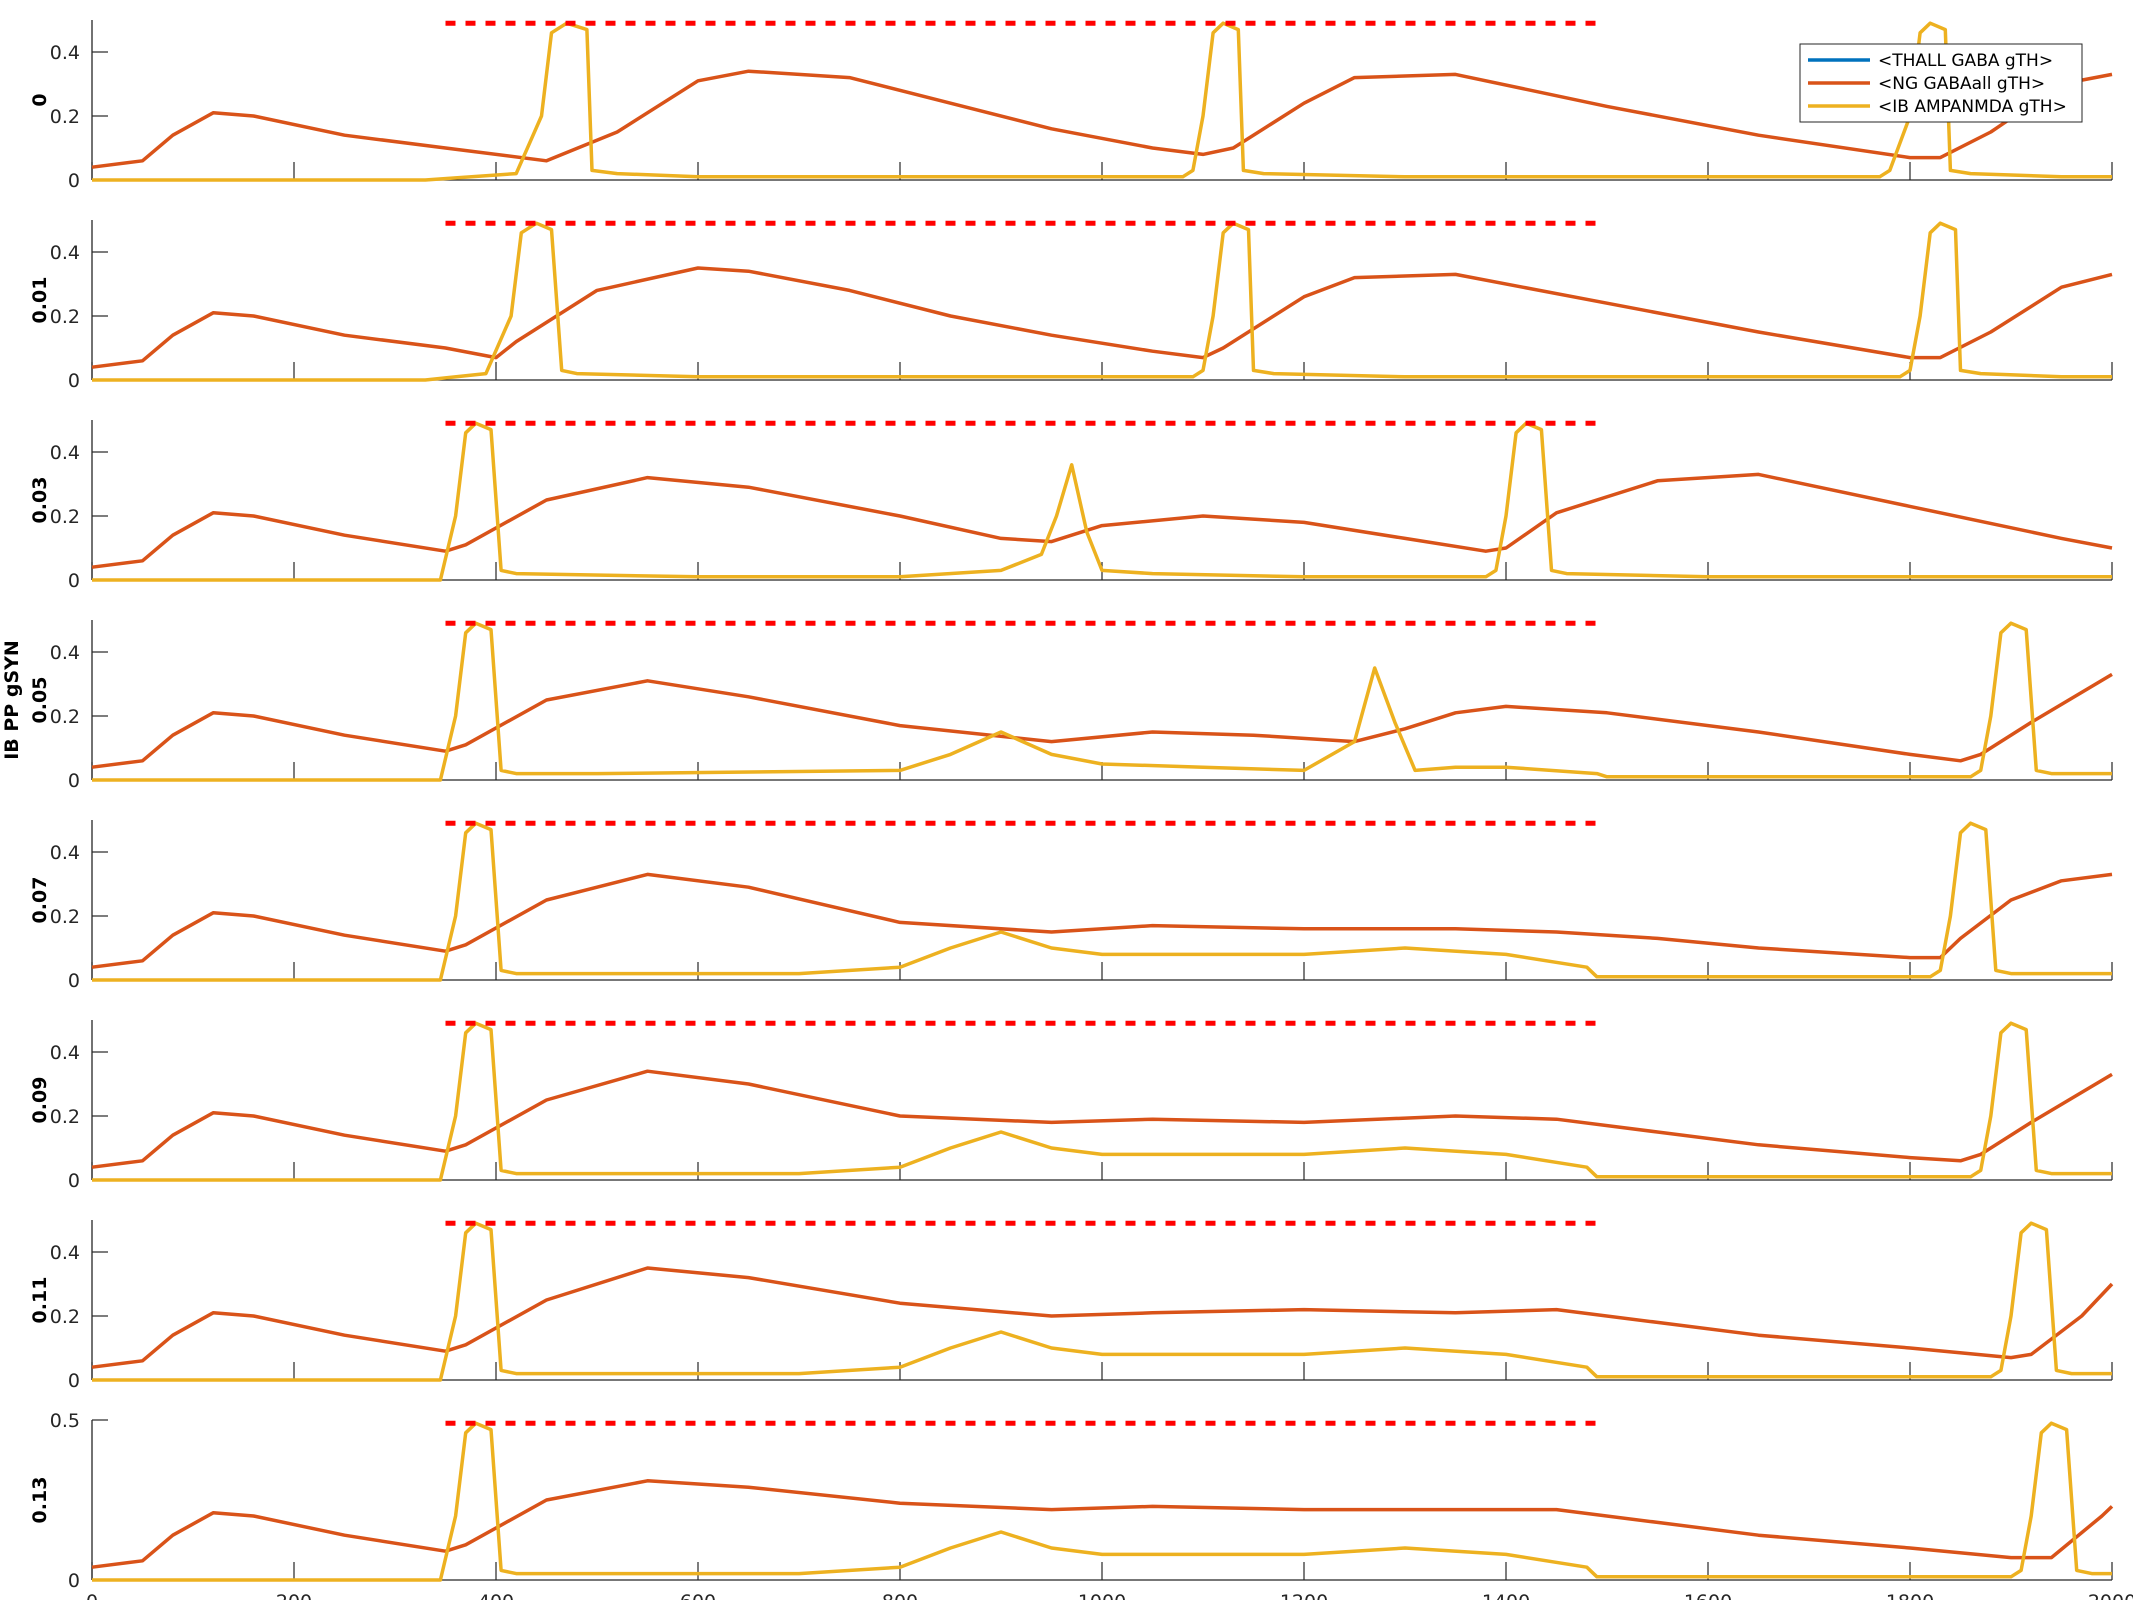  What do you see at coordinates (1506, 1595) in the screenshot?
I see `x-tick-label: 1400` at bounding box center [1506, 1595].